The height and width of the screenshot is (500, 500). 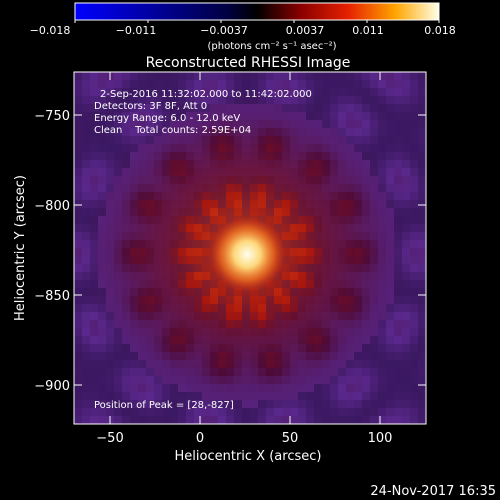 What do you see at coordinates (290, 438) in the screenshot?
I see `x-tick-label: 50` at bounding box center [290, 438].